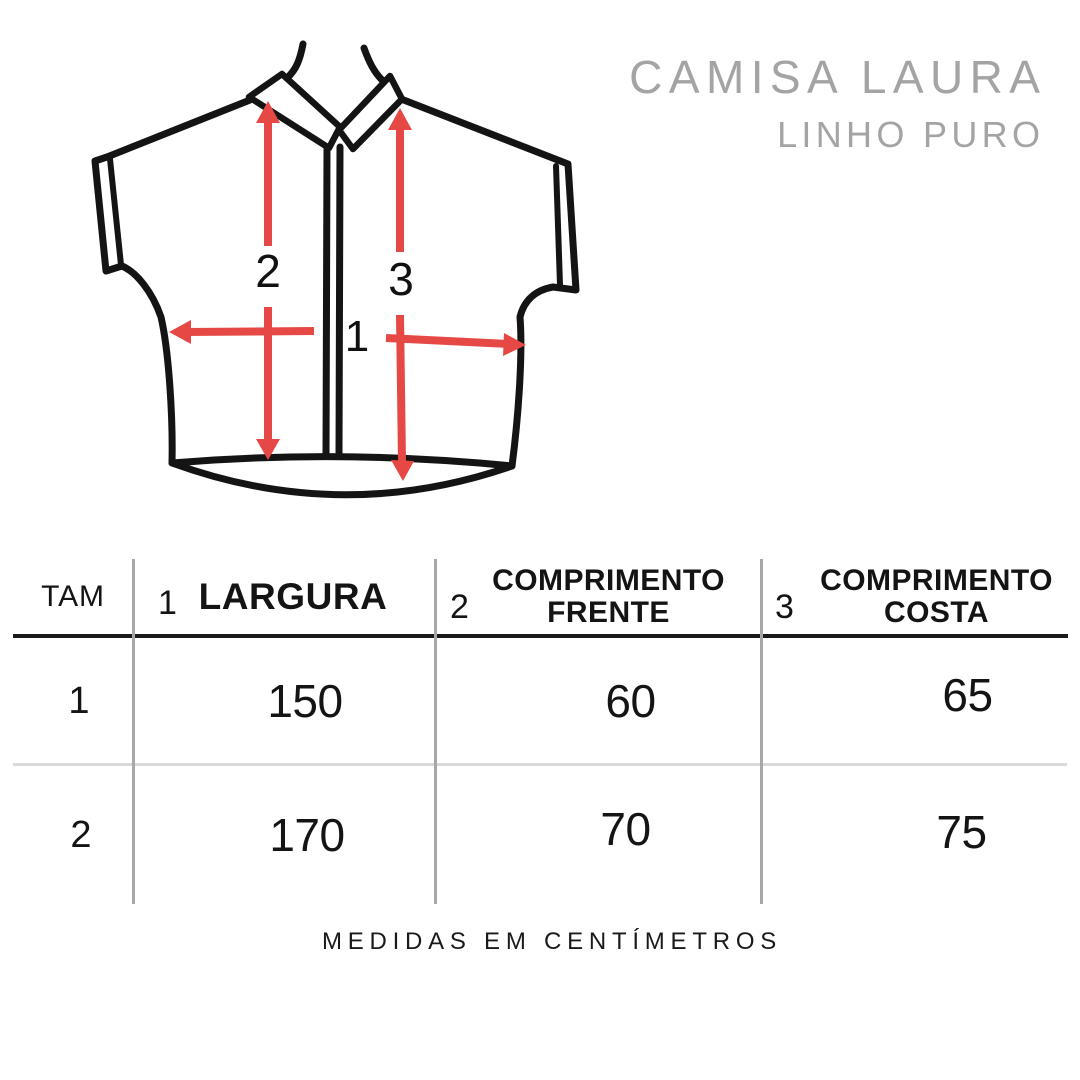 The width and height of the screenshot is (1080, 1080). I want to click on header-comprimento-costa: 3 COMPRIMENTO COSTA, so click(921, 597).